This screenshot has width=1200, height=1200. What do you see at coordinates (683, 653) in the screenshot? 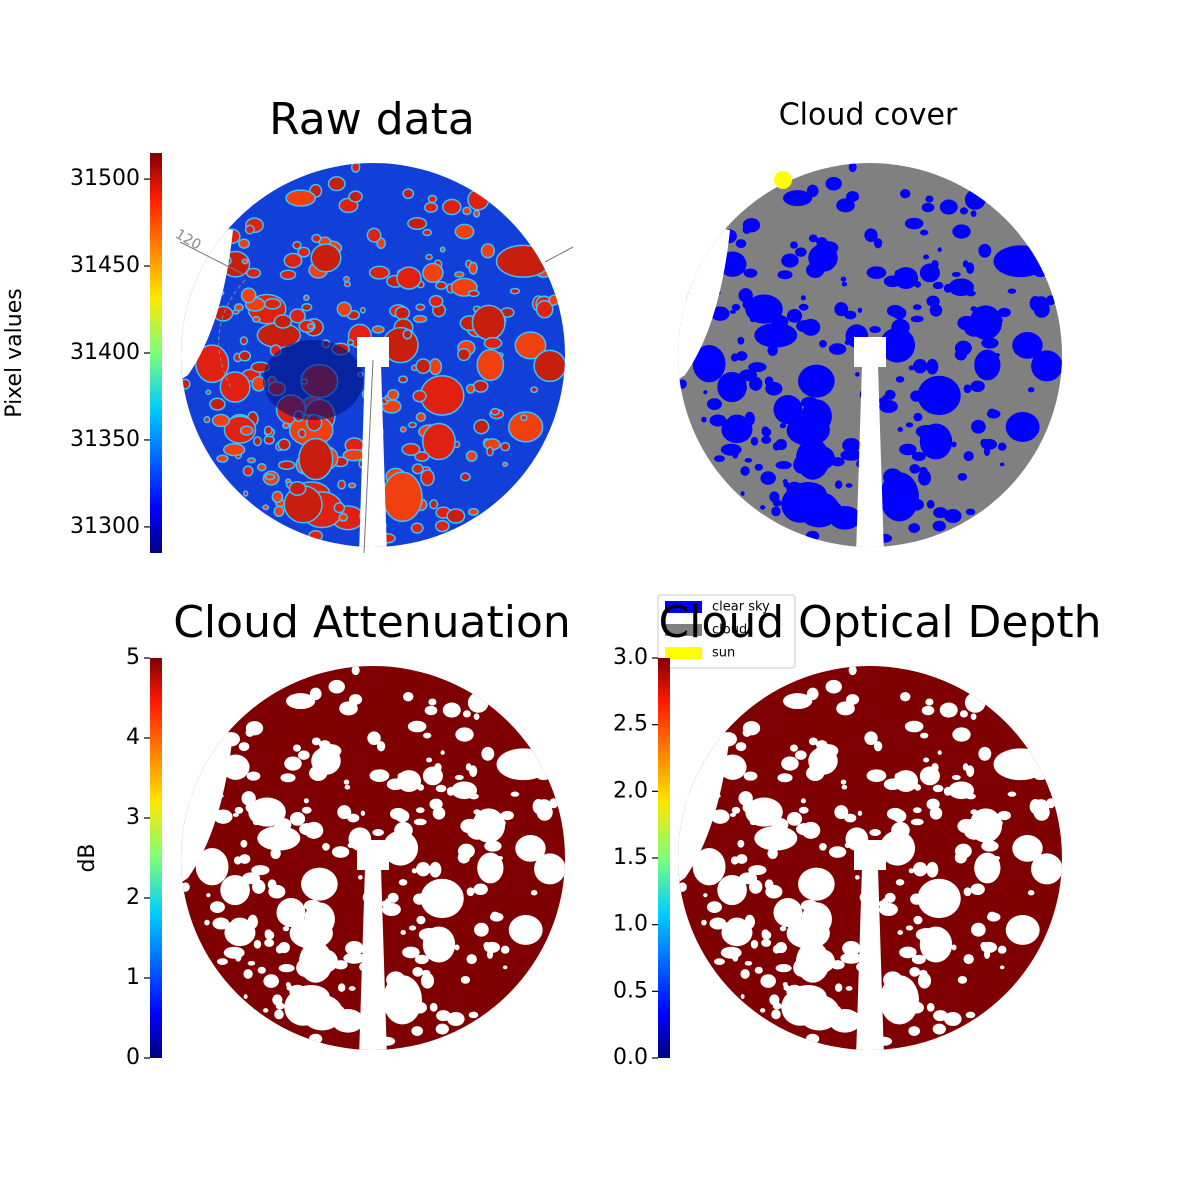
I see `legend-swatch` at bounding box center [683, 653].